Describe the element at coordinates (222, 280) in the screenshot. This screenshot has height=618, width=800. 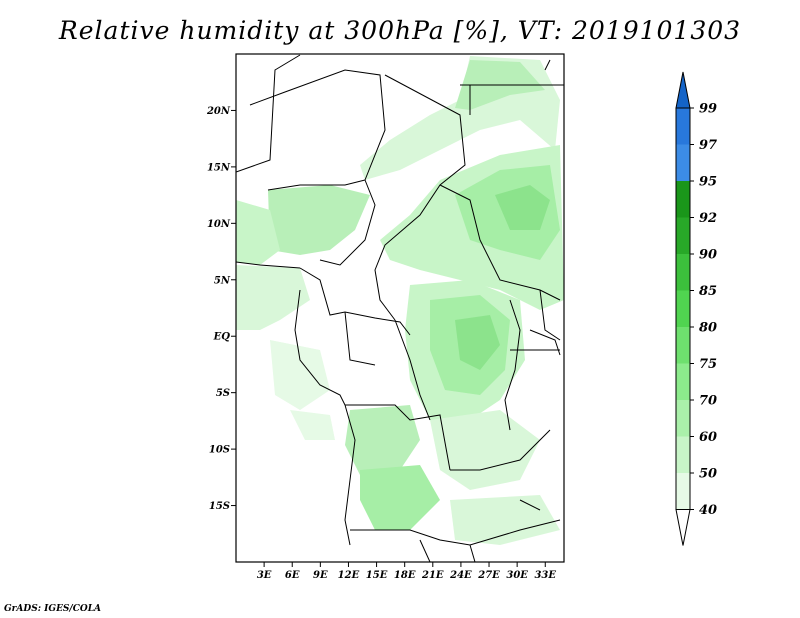
I see `lat-tick-label: 5N` at that location.